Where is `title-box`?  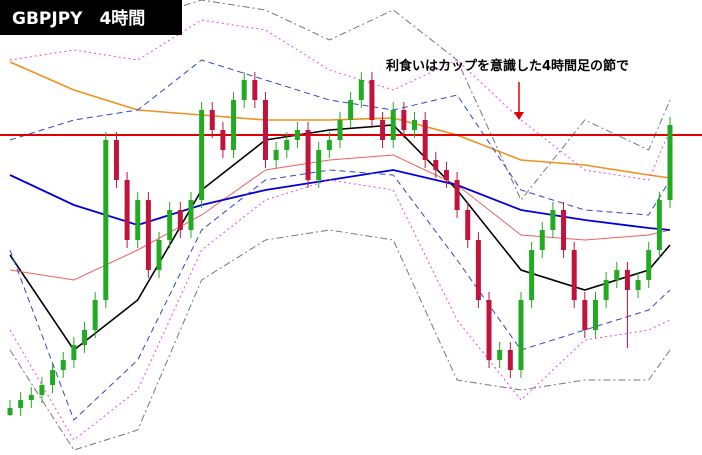
title-box is located at coordinates (91, 17).